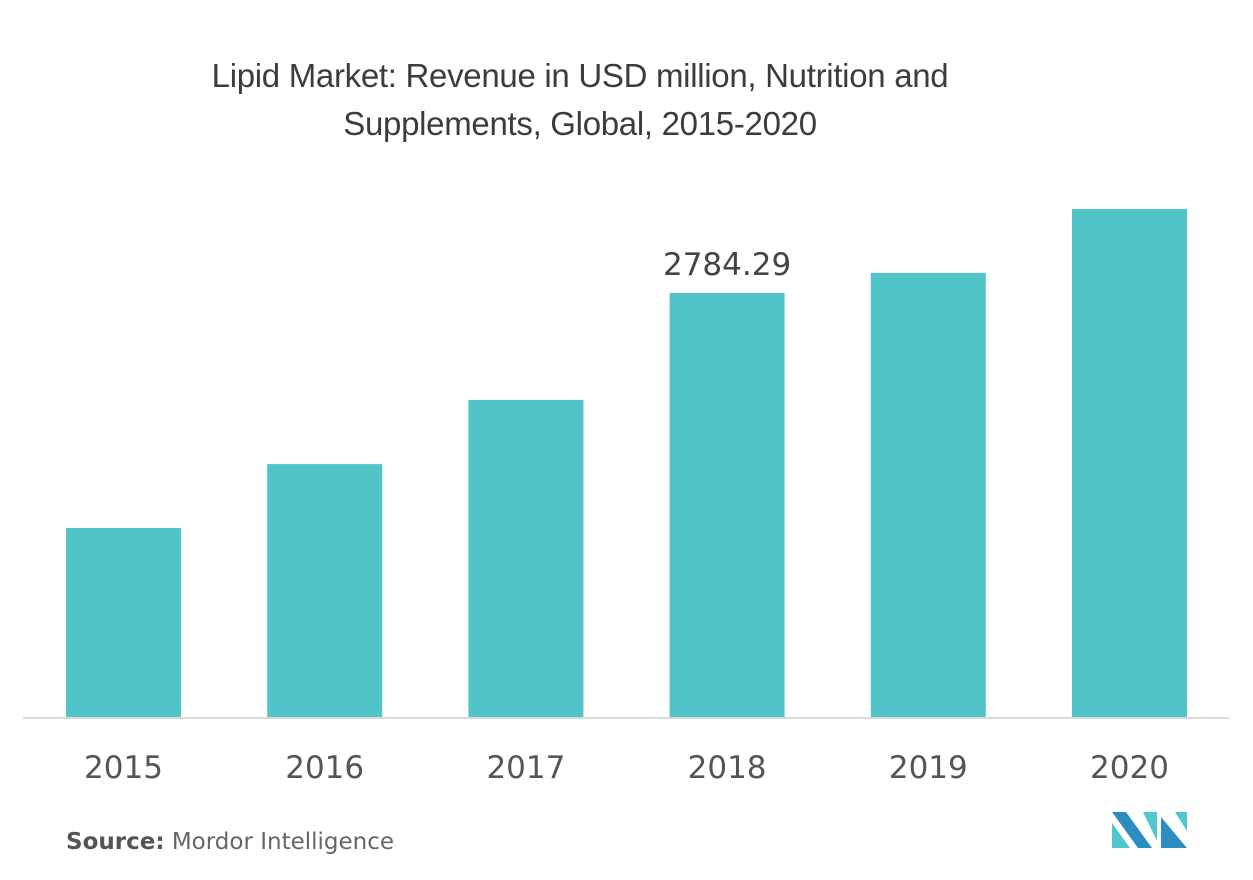 This screenshot has width=1253, height=880. Describe the element at coordinates (1121, 835) in the screenshot. I see `logo-light-left-triangle` at that location.